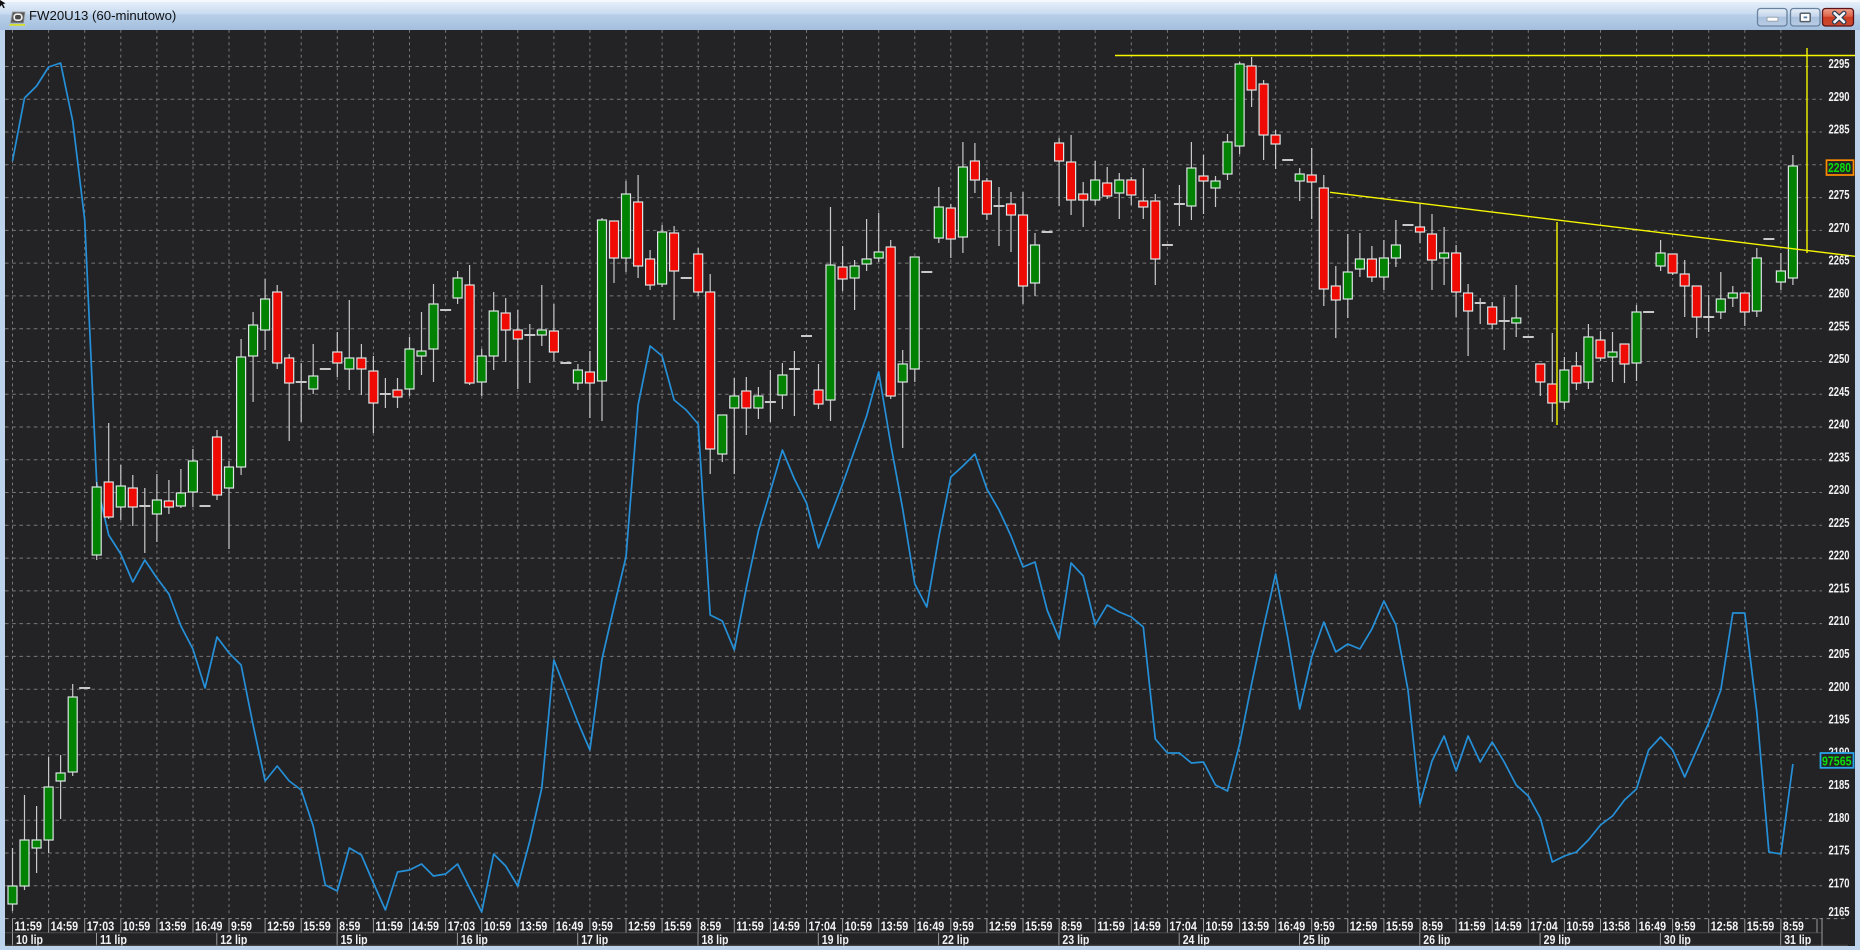  What do you see at coordinates (474, 940) in the screenshot?
I see `svg-text: 16 lip` at bounding box center [474, 940].